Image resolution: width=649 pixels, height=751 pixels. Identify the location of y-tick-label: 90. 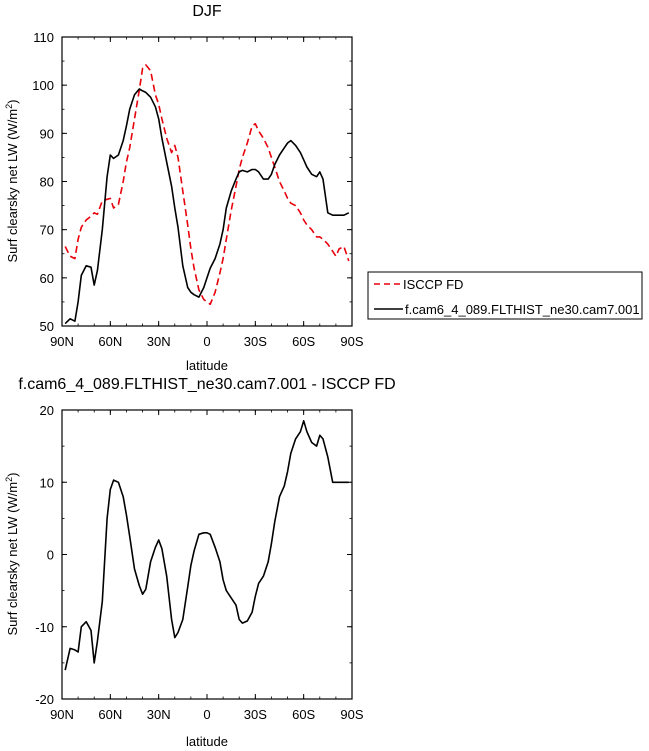
(47, 133).